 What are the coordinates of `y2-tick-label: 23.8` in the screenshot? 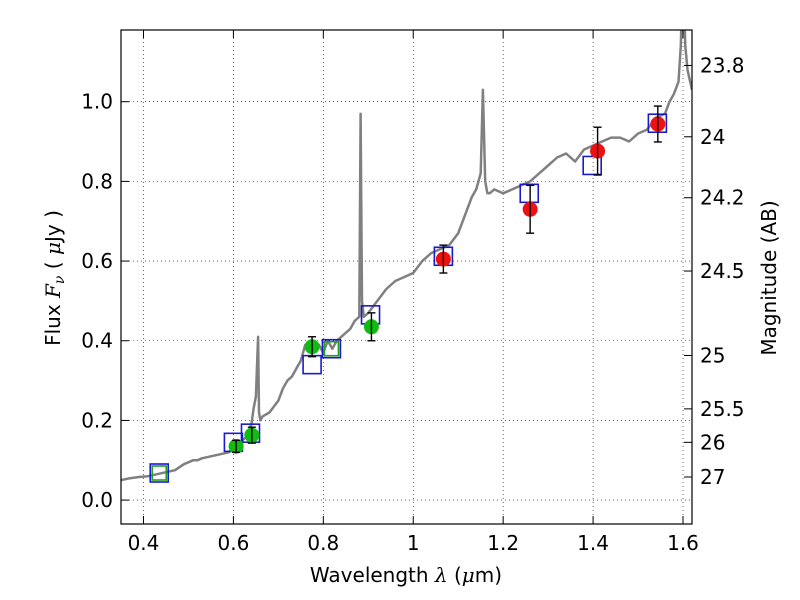 It's located at (722, 65).